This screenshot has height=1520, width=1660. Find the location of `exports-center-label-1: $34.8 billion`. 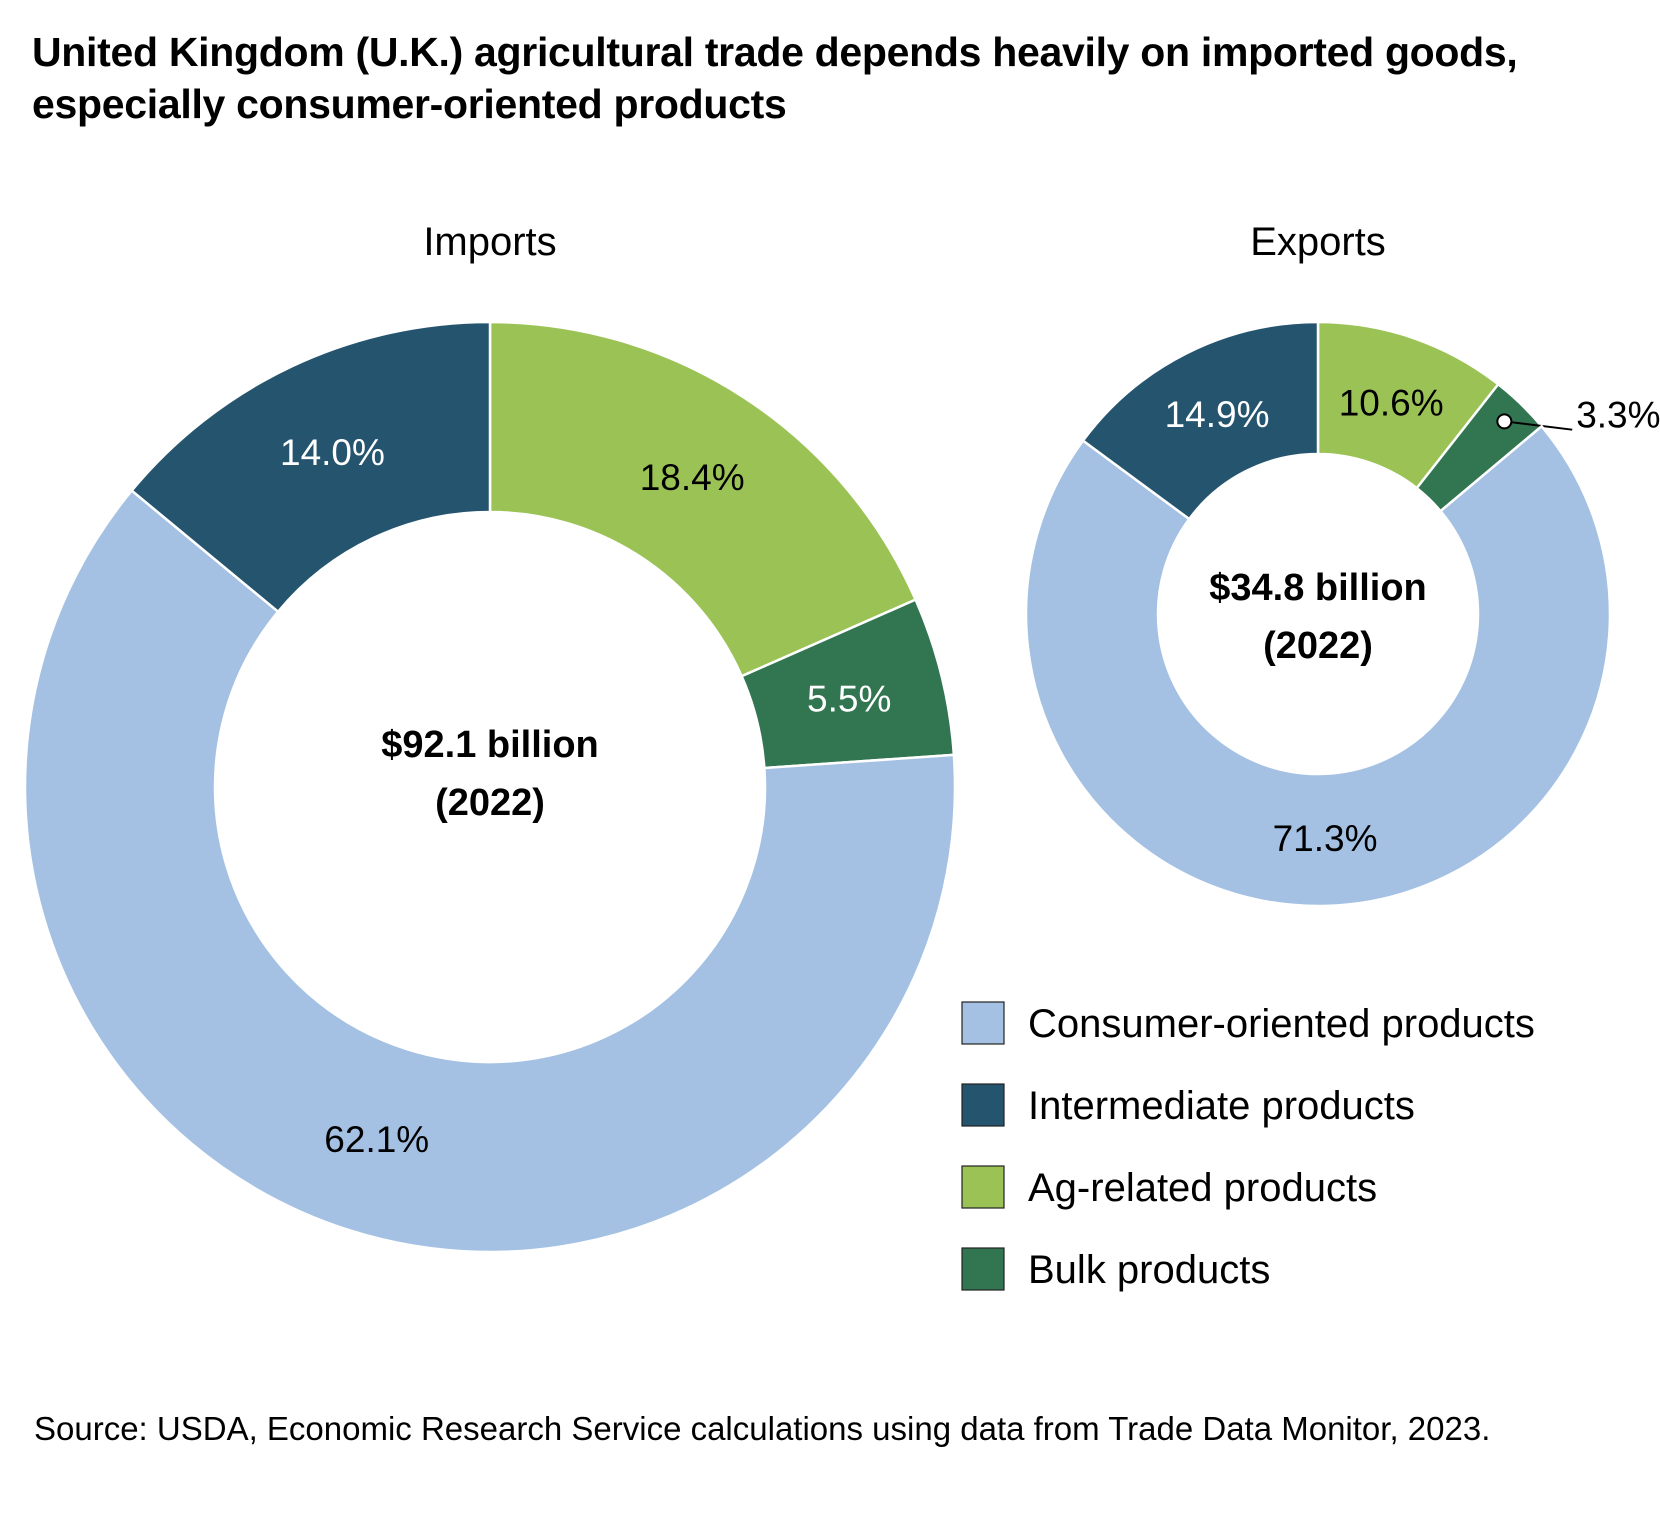

exports-center-label-1: $34.8 billion is located at coordinates (1318, 588).